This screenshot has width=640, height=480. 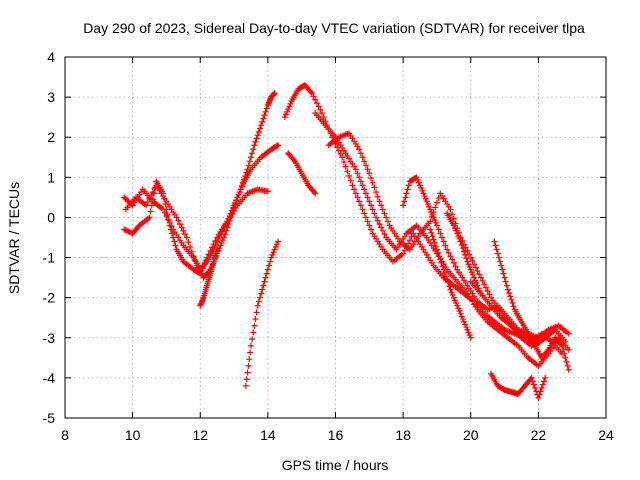 I want to click on y-tick-labels: -5 -4 -3 -2 -1 0 1 2 3 4, so click(x=49, y=237).